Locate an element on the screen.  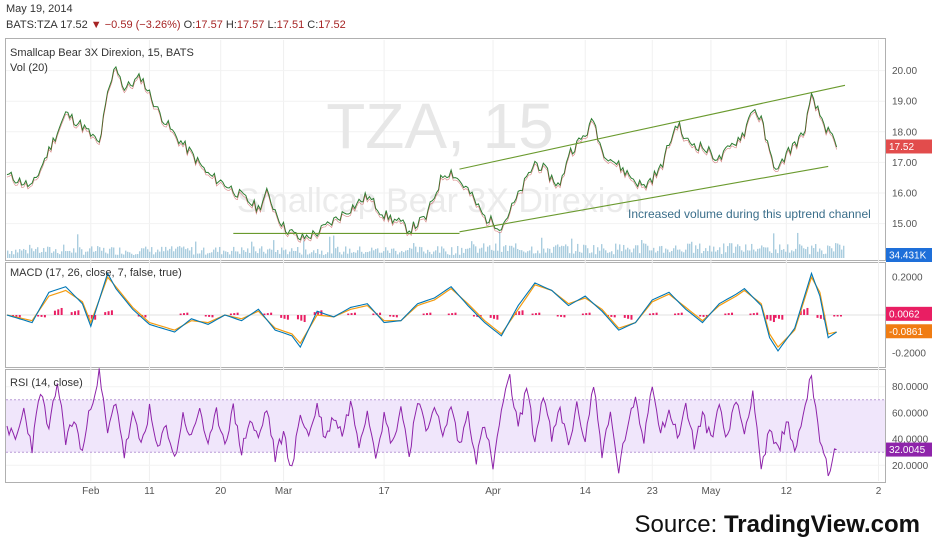
rsi-badge: 32.0045 is located at coordinates (907, 450).